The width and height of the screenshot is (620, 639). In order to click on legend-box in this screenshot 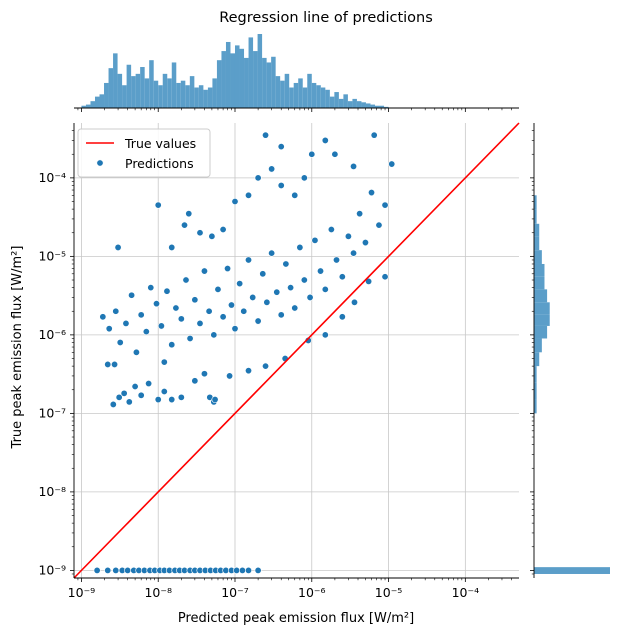, I will do `click(144, 153)`.